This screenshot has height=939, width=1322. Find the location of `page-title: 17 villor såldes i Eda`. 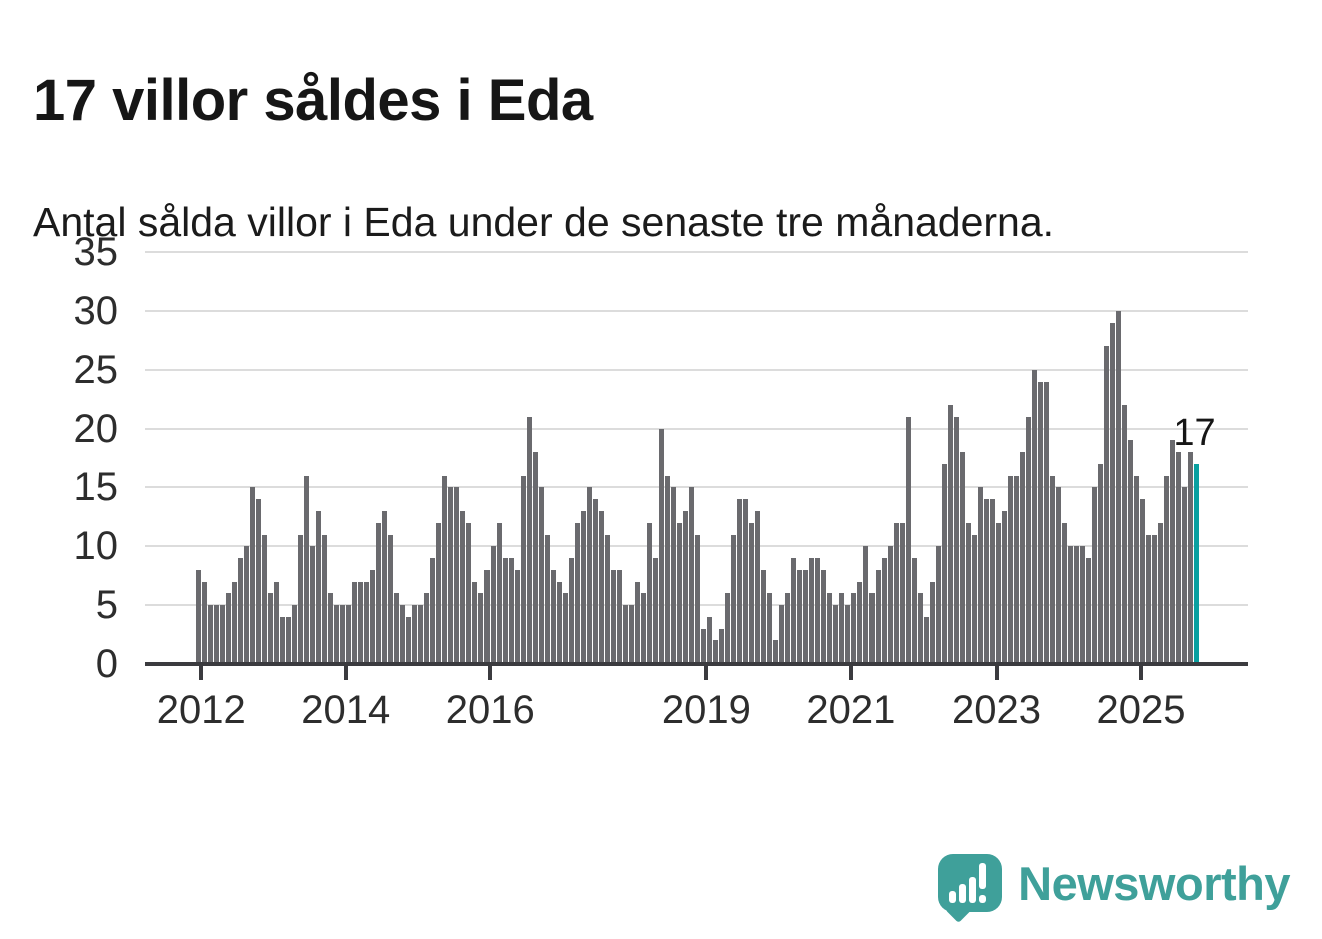

page-title: 17 villor såldes i Eda is located at coordinates (313, 100).